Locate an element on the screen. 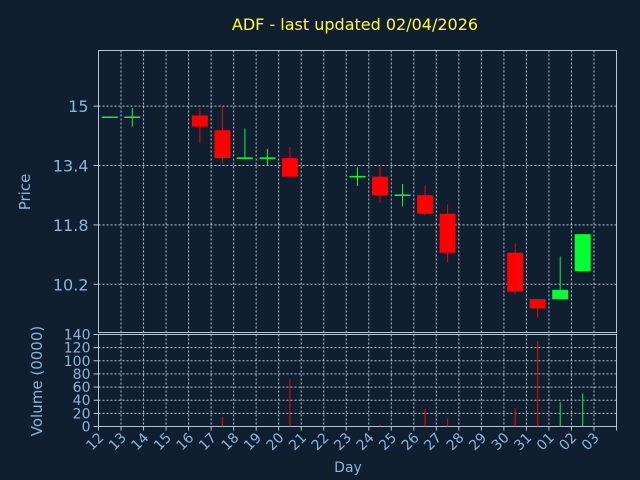  x-tick-label: 29 is located at coordinates (478, 442).